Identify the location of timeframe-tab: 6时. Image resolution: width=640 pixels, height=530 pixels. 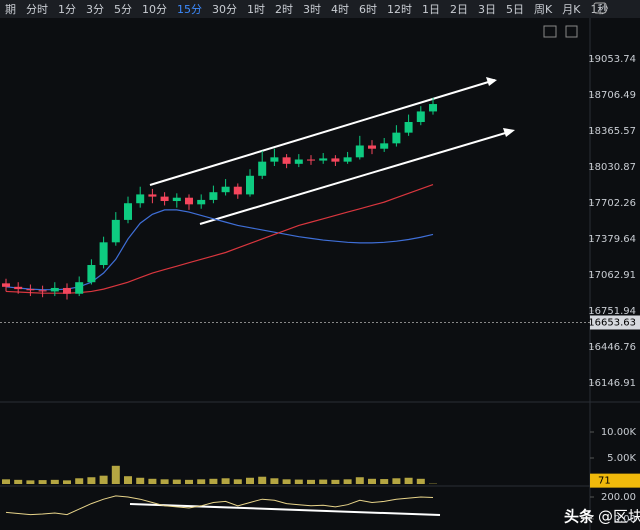
(368, 9).